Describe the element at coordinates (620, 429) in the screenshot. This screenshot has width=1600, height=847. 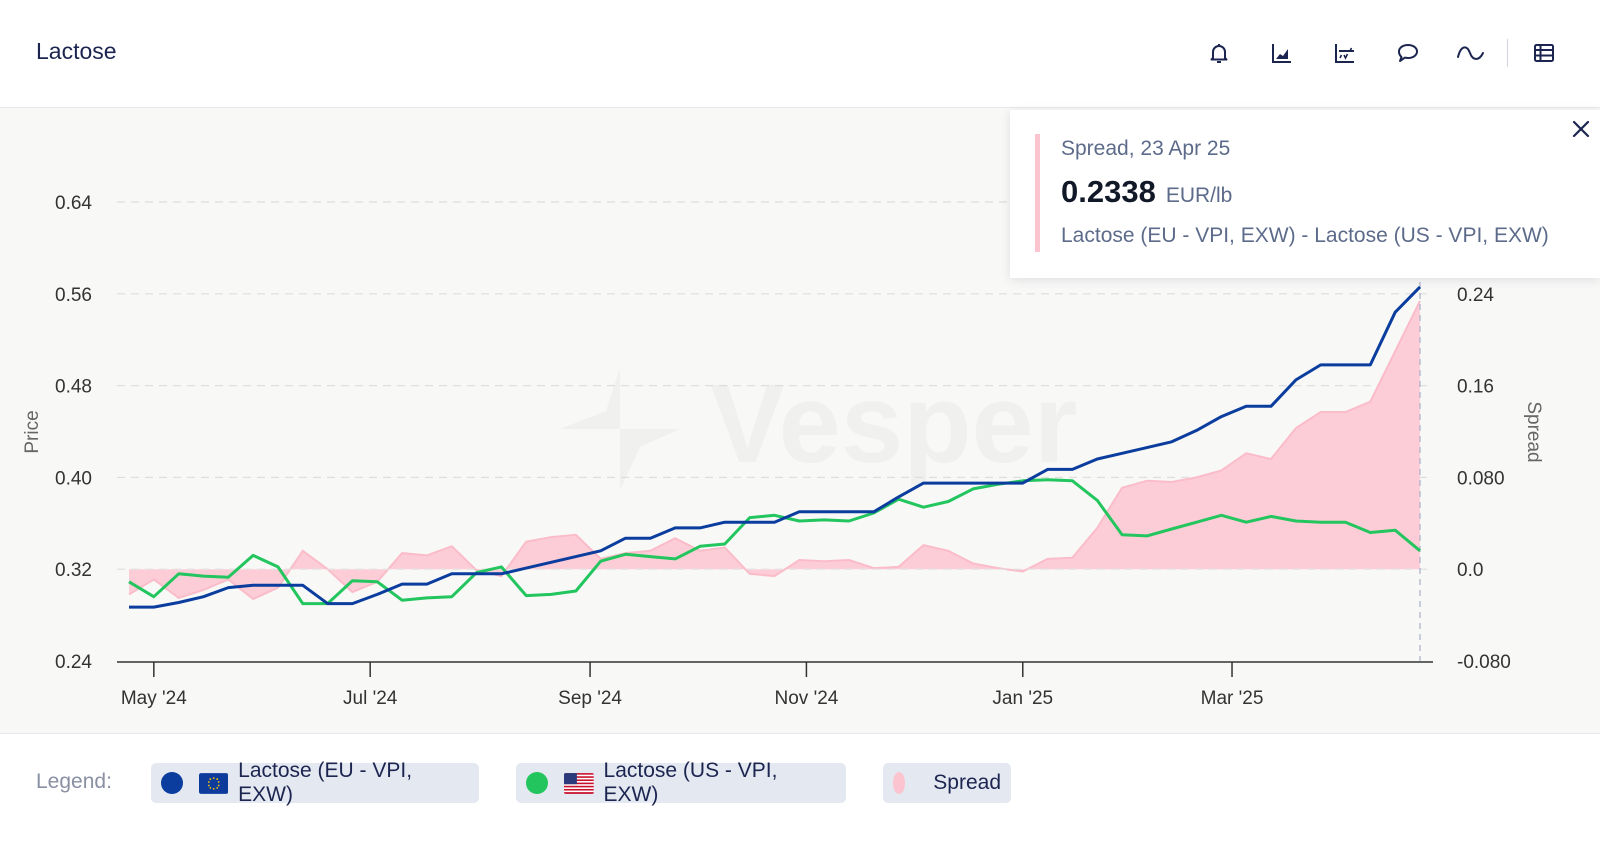
I see `vesper-logo-icon` at that location.